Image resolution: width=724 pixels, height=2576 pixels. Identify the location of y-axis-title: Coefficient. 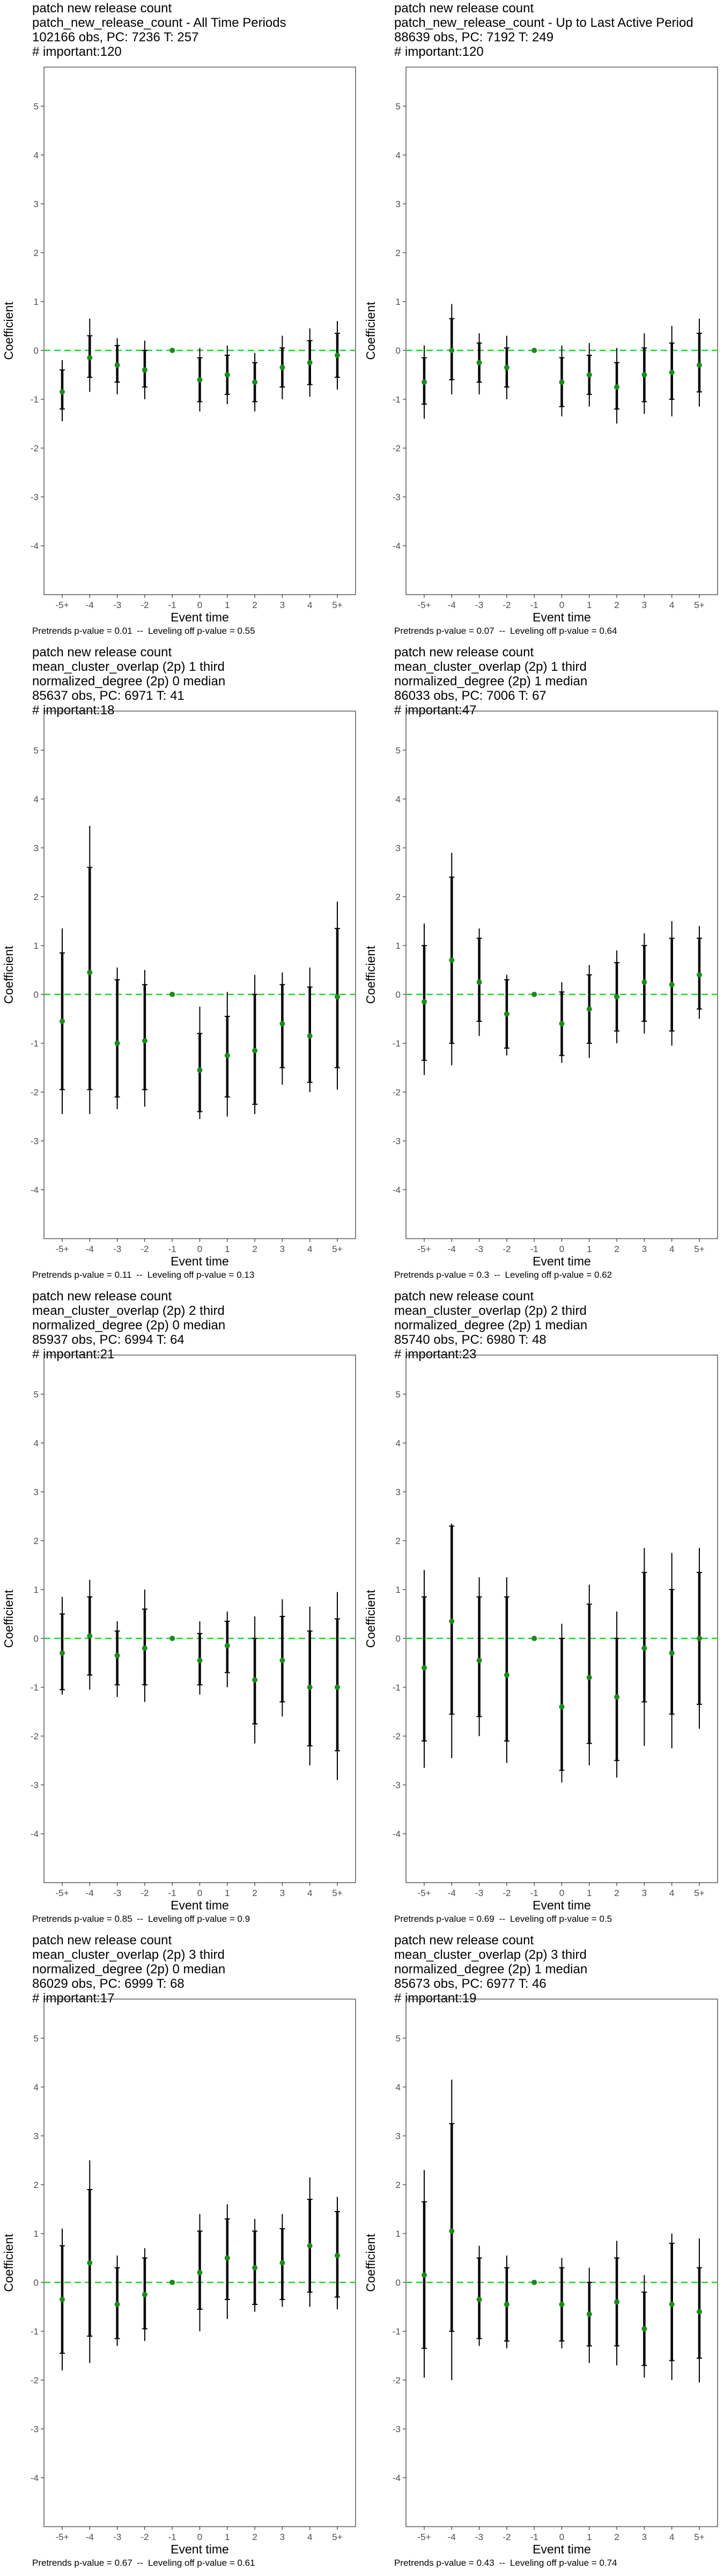
(9, 1619).